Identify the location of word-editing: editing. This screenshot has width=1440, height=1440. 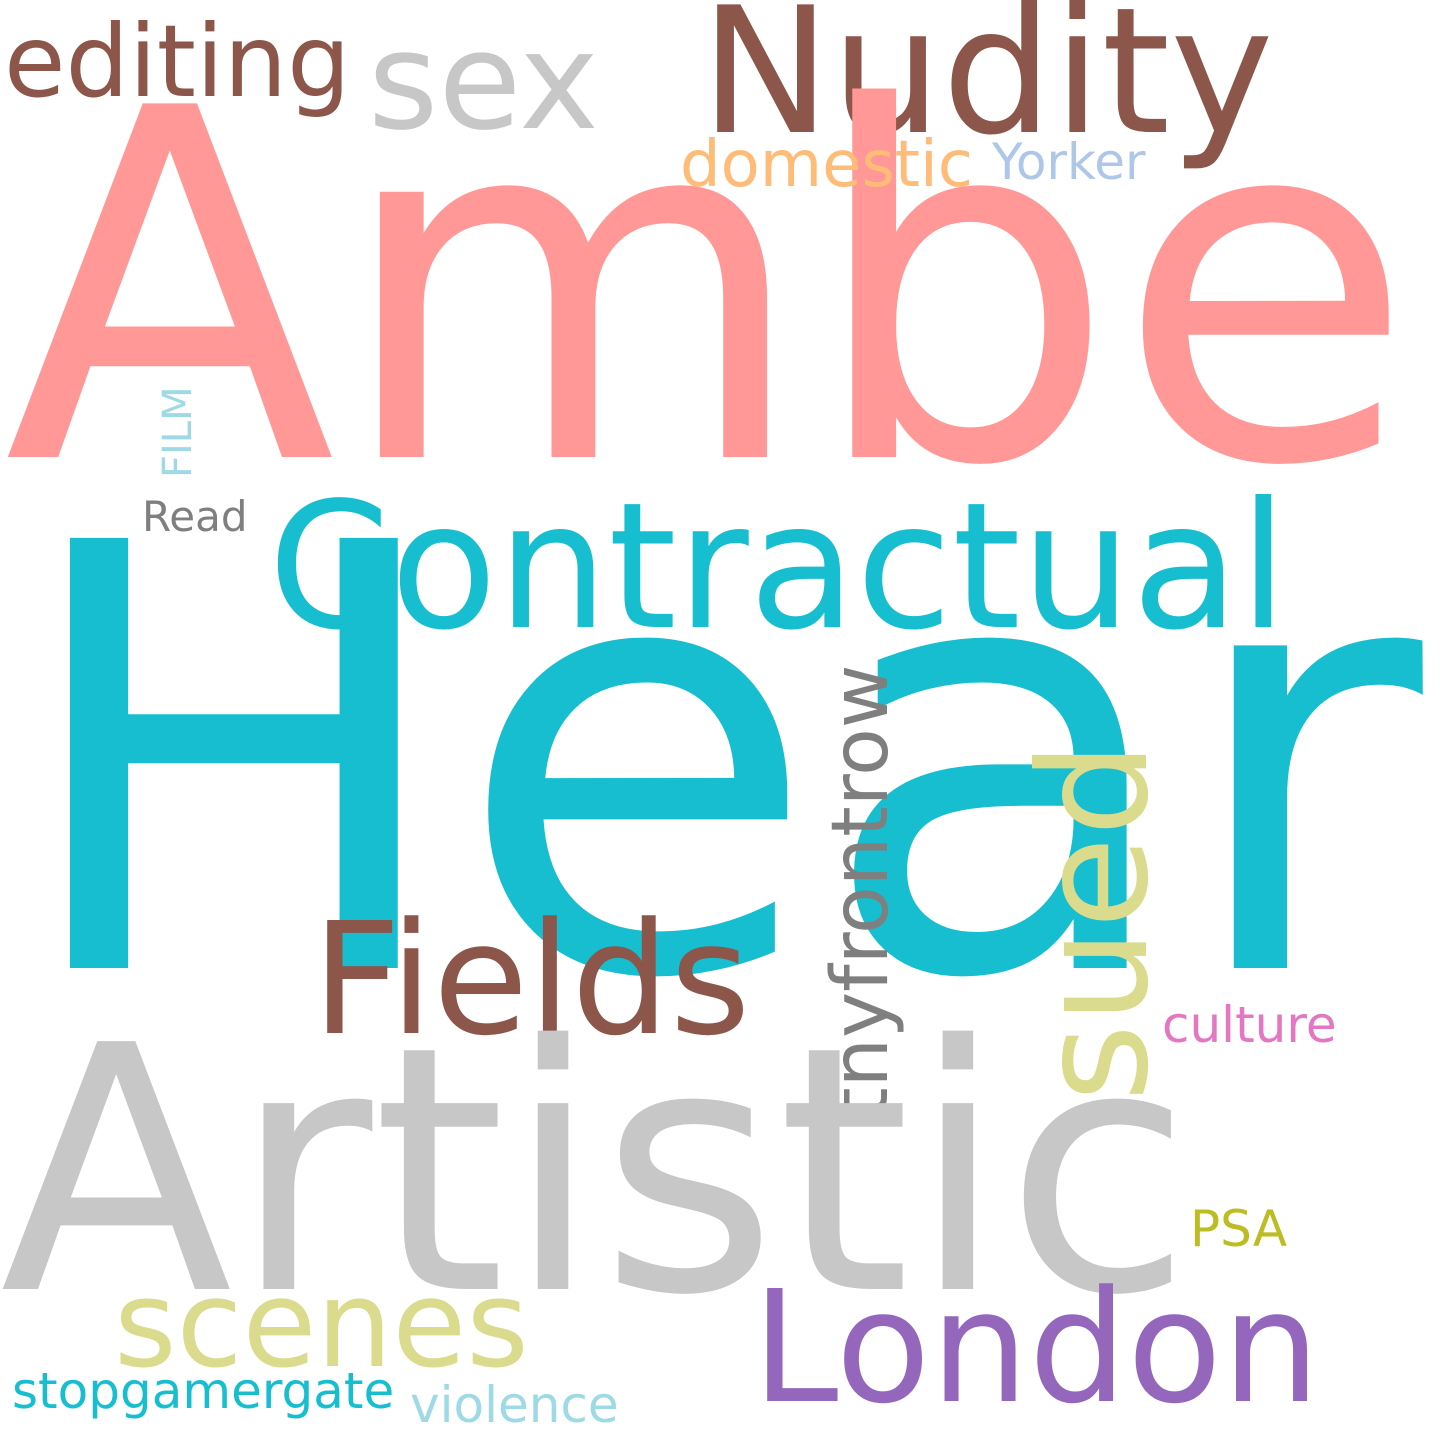
(177, 61).